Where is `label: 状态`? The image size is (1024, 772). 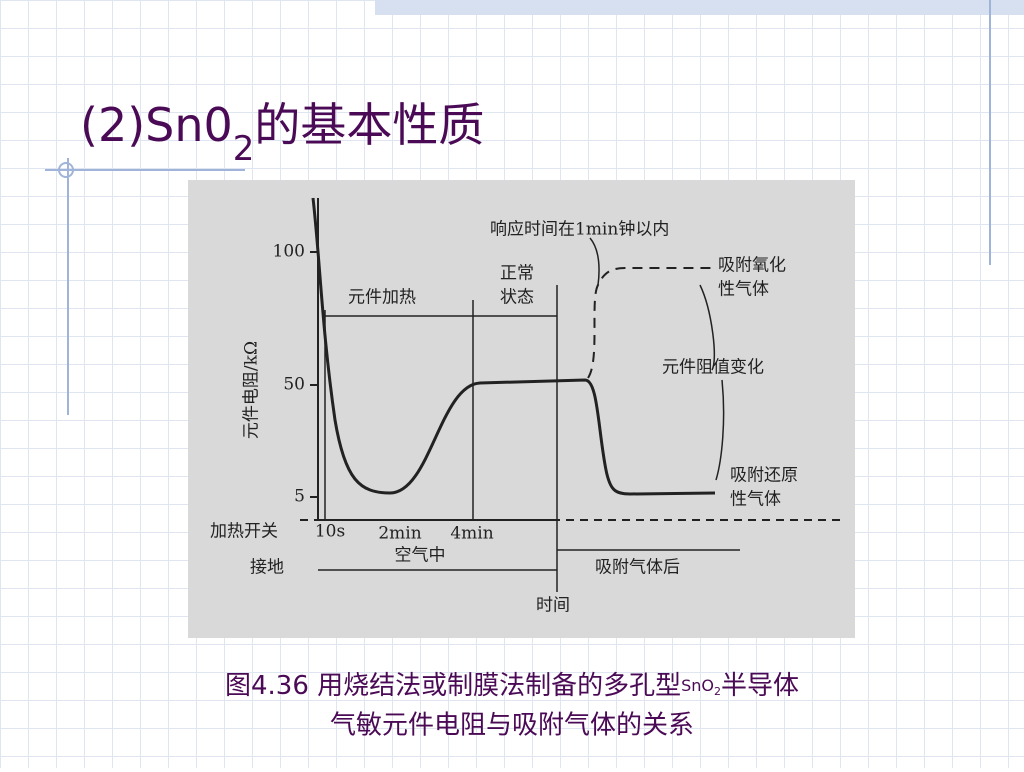 label: 状态 is located at coordinates (517, 298).